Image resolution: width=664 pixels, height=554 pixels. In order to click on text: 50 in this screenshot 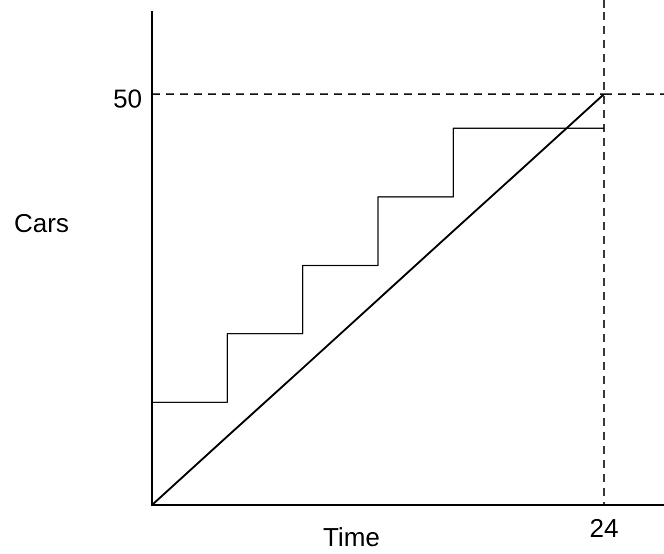, I will do `click(127, 98)`.